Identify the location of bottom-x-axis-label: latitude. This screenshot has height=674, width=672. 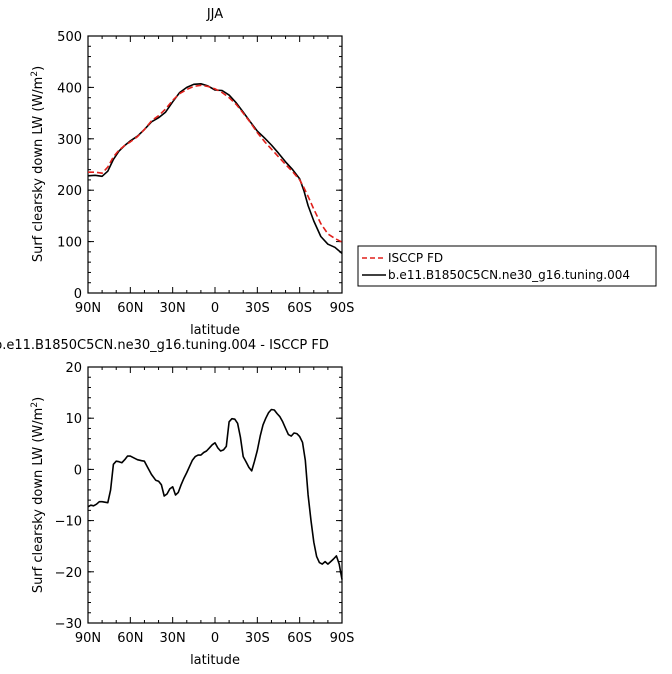
(215, 660).